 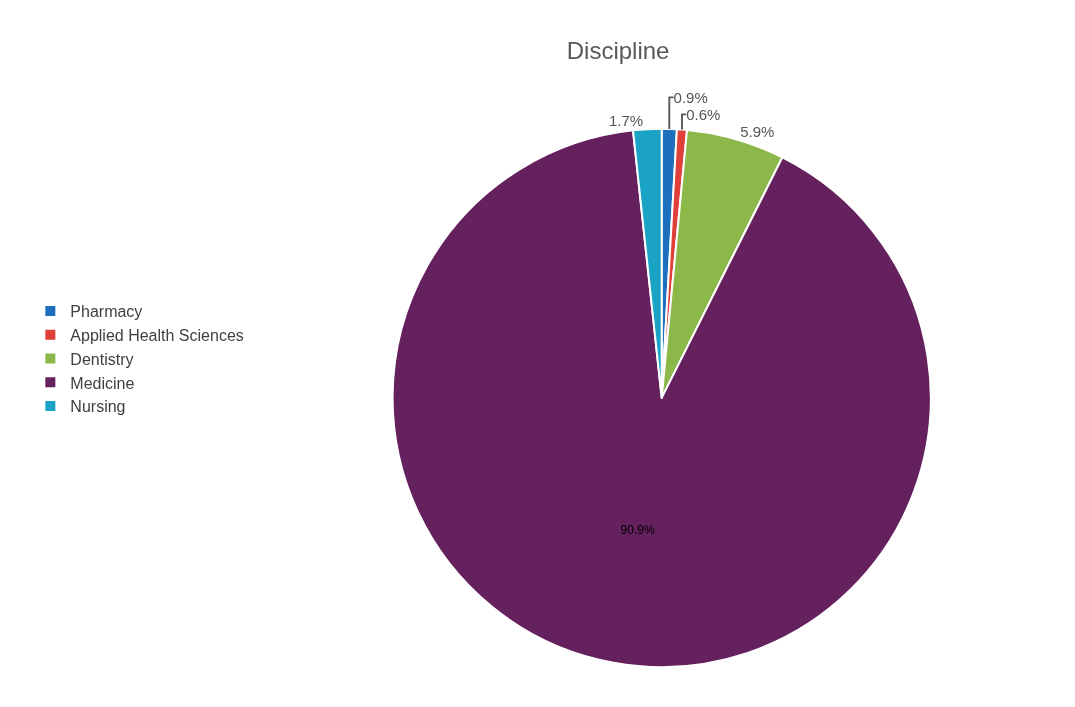 I want to click on data-label: 0.9%, so click(x=690, y=97).